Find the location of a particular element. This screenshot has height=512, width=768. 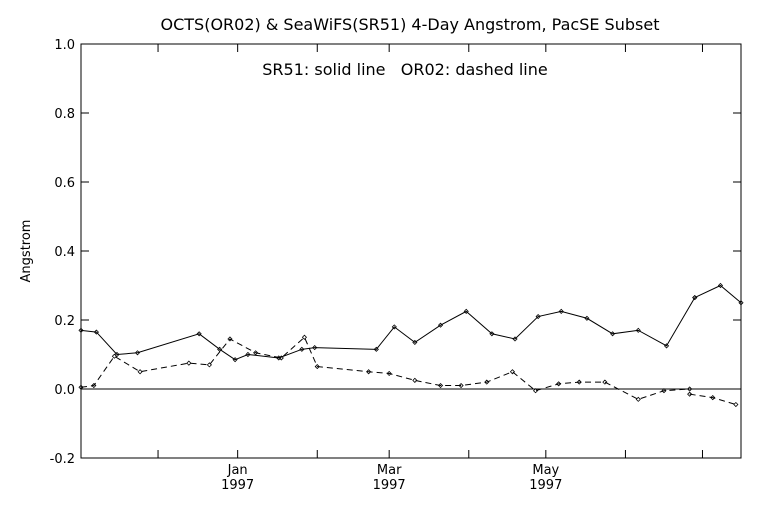

x-tick-label-month: May is located at coordinates (545, 470).